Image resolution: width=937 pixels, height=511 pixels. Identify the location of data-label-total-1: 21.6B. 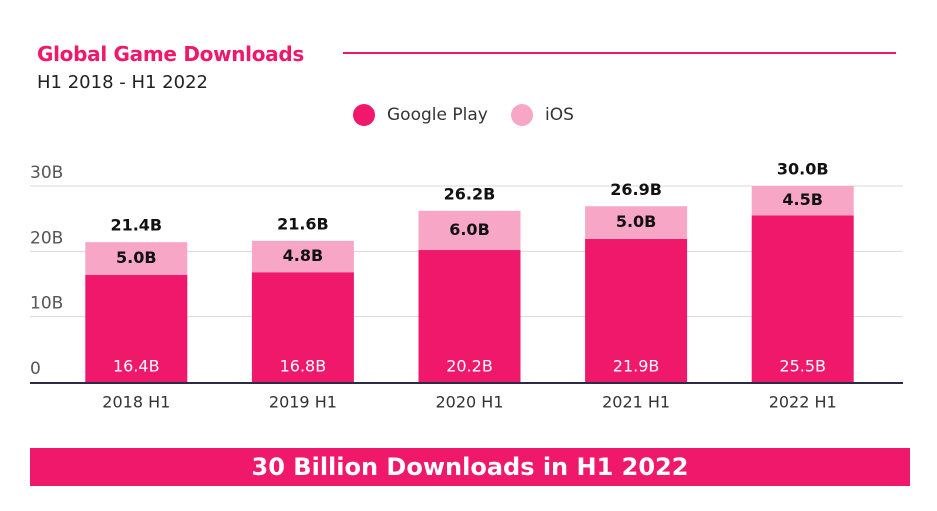
(303, 223).